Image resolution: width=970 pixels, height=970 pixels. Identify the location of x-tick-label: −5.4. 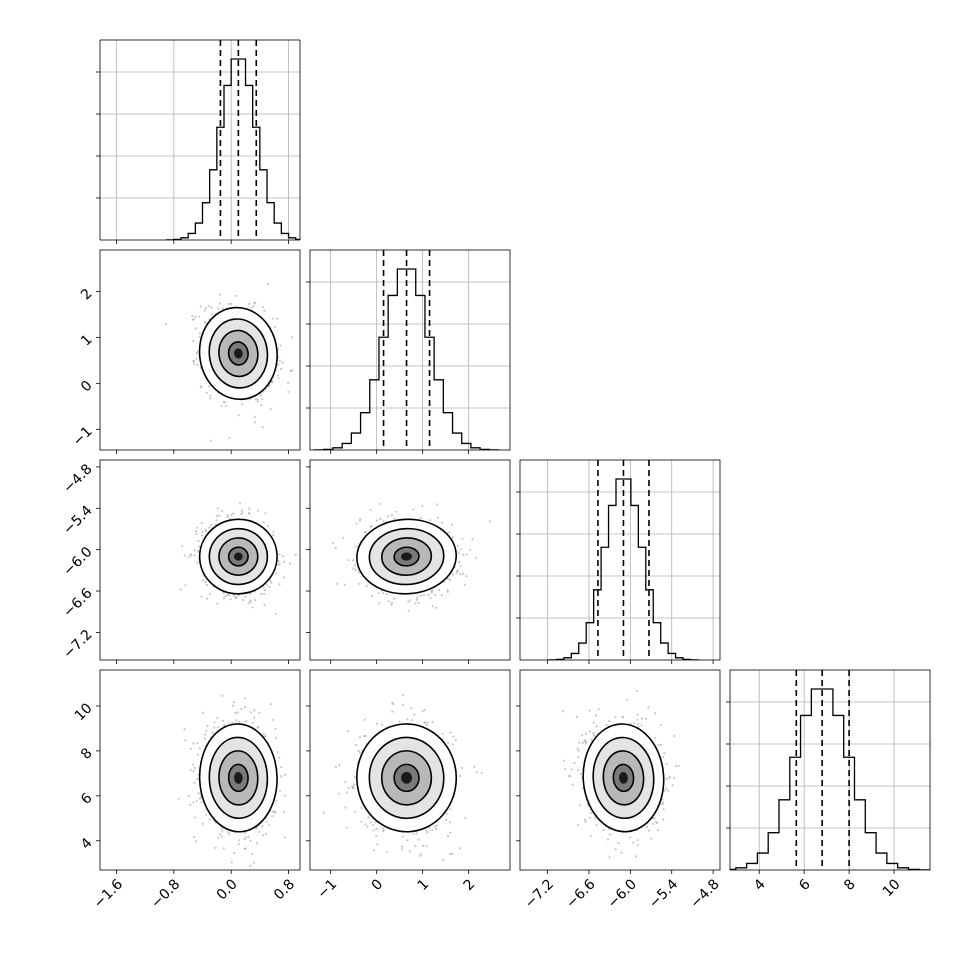
(663, 893).